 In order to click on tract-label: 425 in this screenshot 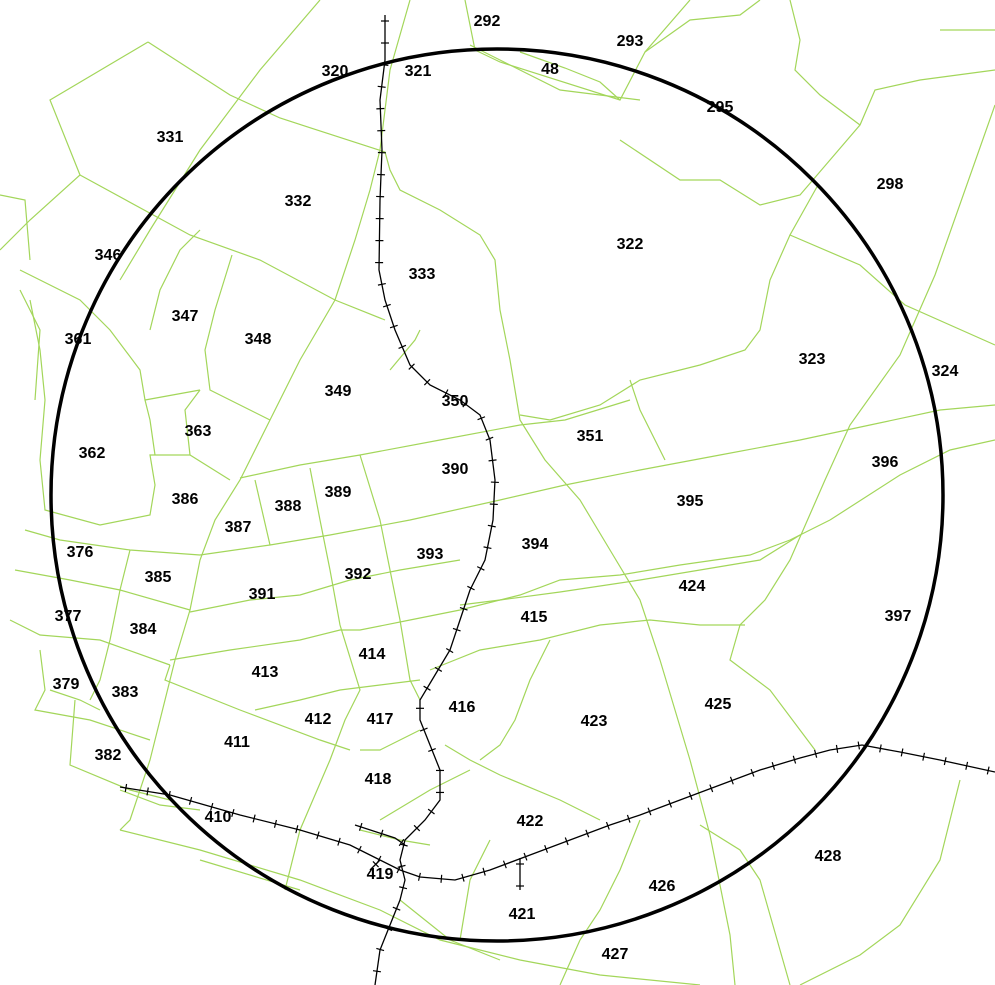, I will do `click(718, 704)`.